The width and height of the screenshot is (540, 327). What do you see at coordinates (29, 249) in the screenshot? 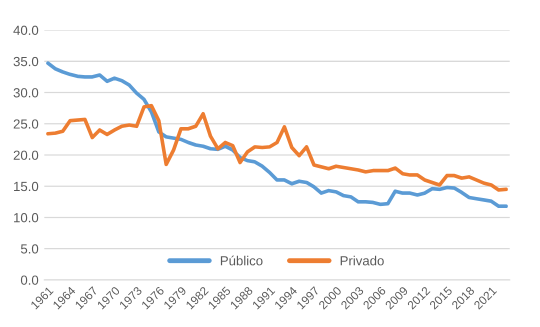
I see `y-tick-label: 5.0` at bounding box center [29, 249].